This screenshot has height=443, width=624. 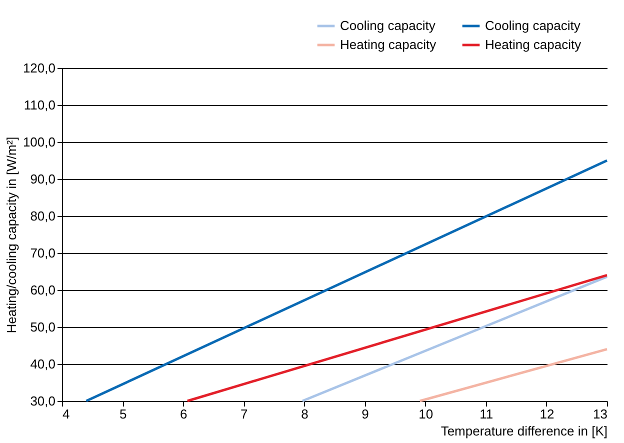 I want to click on y-tick-label: 100,0, so click(x=39, y=142).